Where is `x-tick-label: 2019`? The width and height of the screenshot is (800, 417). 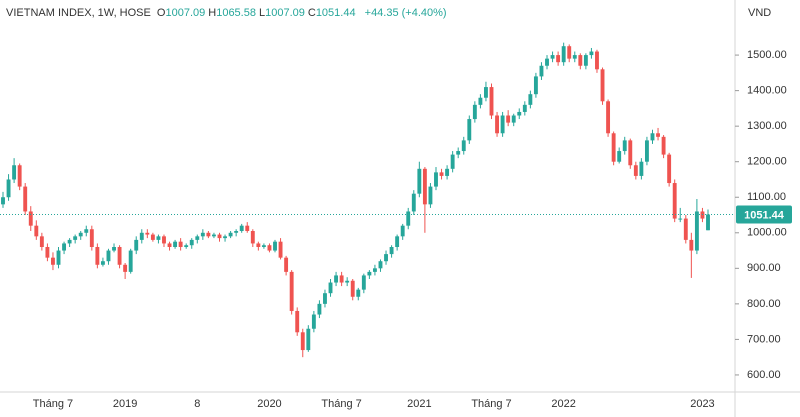
x-tick-label: 2019 is located at coordinates (125, 404).